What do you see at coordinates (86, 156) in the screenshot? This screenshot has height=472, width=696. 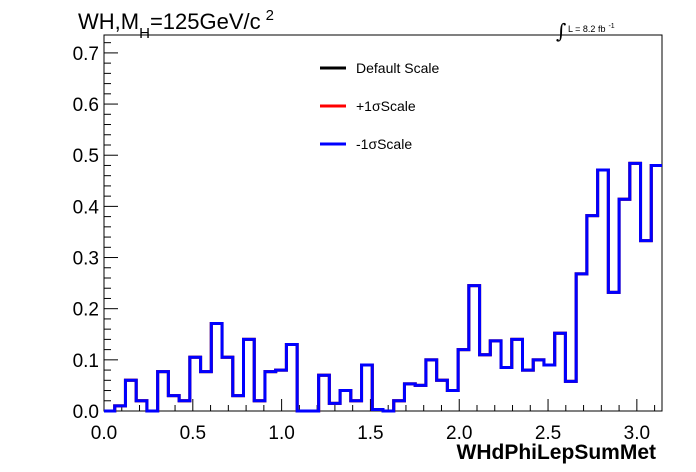 I see `y-tick-label: 0.5` at bounding box center [86, 156].